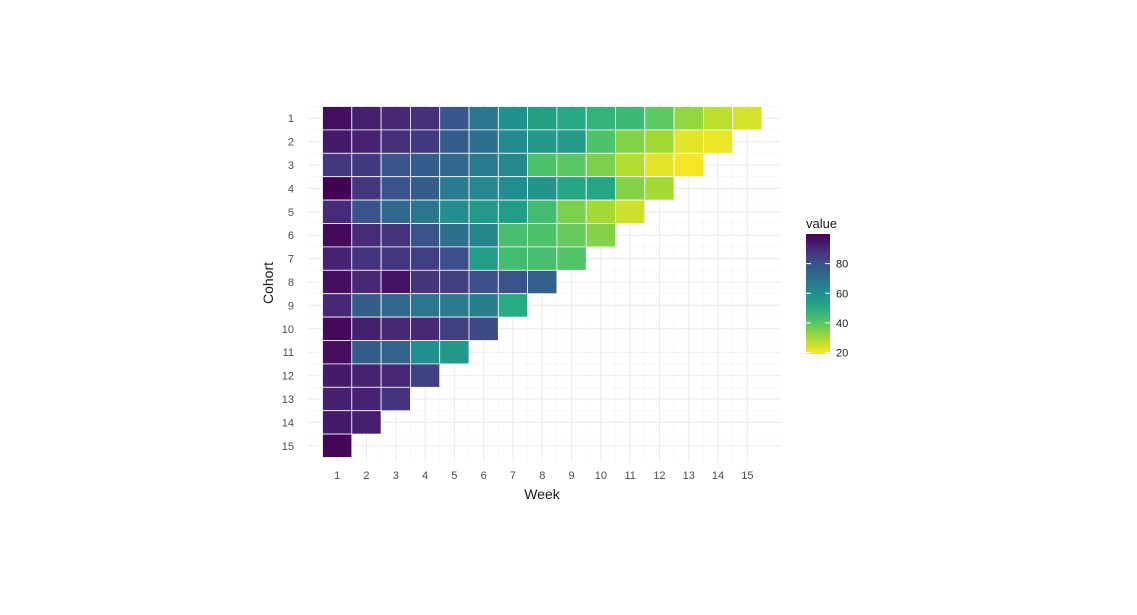 The image size is (1137, 615). Describe the element at coordinates (291, 119) in the screenshot. I see `y-tick-label: 1` at that location.